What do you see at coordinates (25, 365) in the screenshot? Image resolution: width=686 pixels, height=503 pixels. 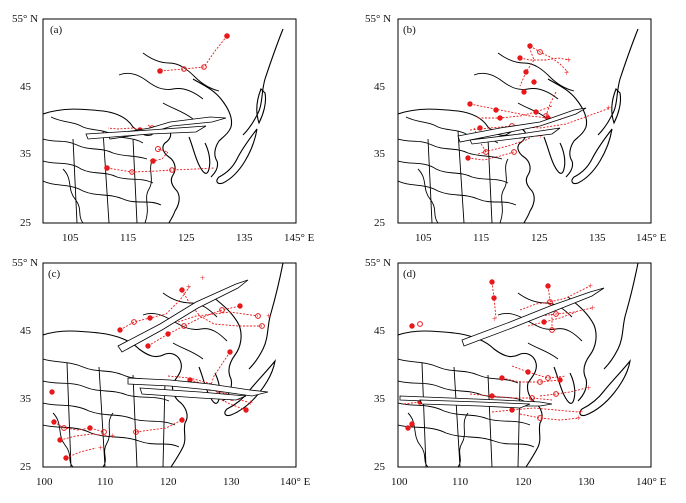 I see `lat-ticks-c: 55° N 45 35 25` at bounding box center [25, 365].